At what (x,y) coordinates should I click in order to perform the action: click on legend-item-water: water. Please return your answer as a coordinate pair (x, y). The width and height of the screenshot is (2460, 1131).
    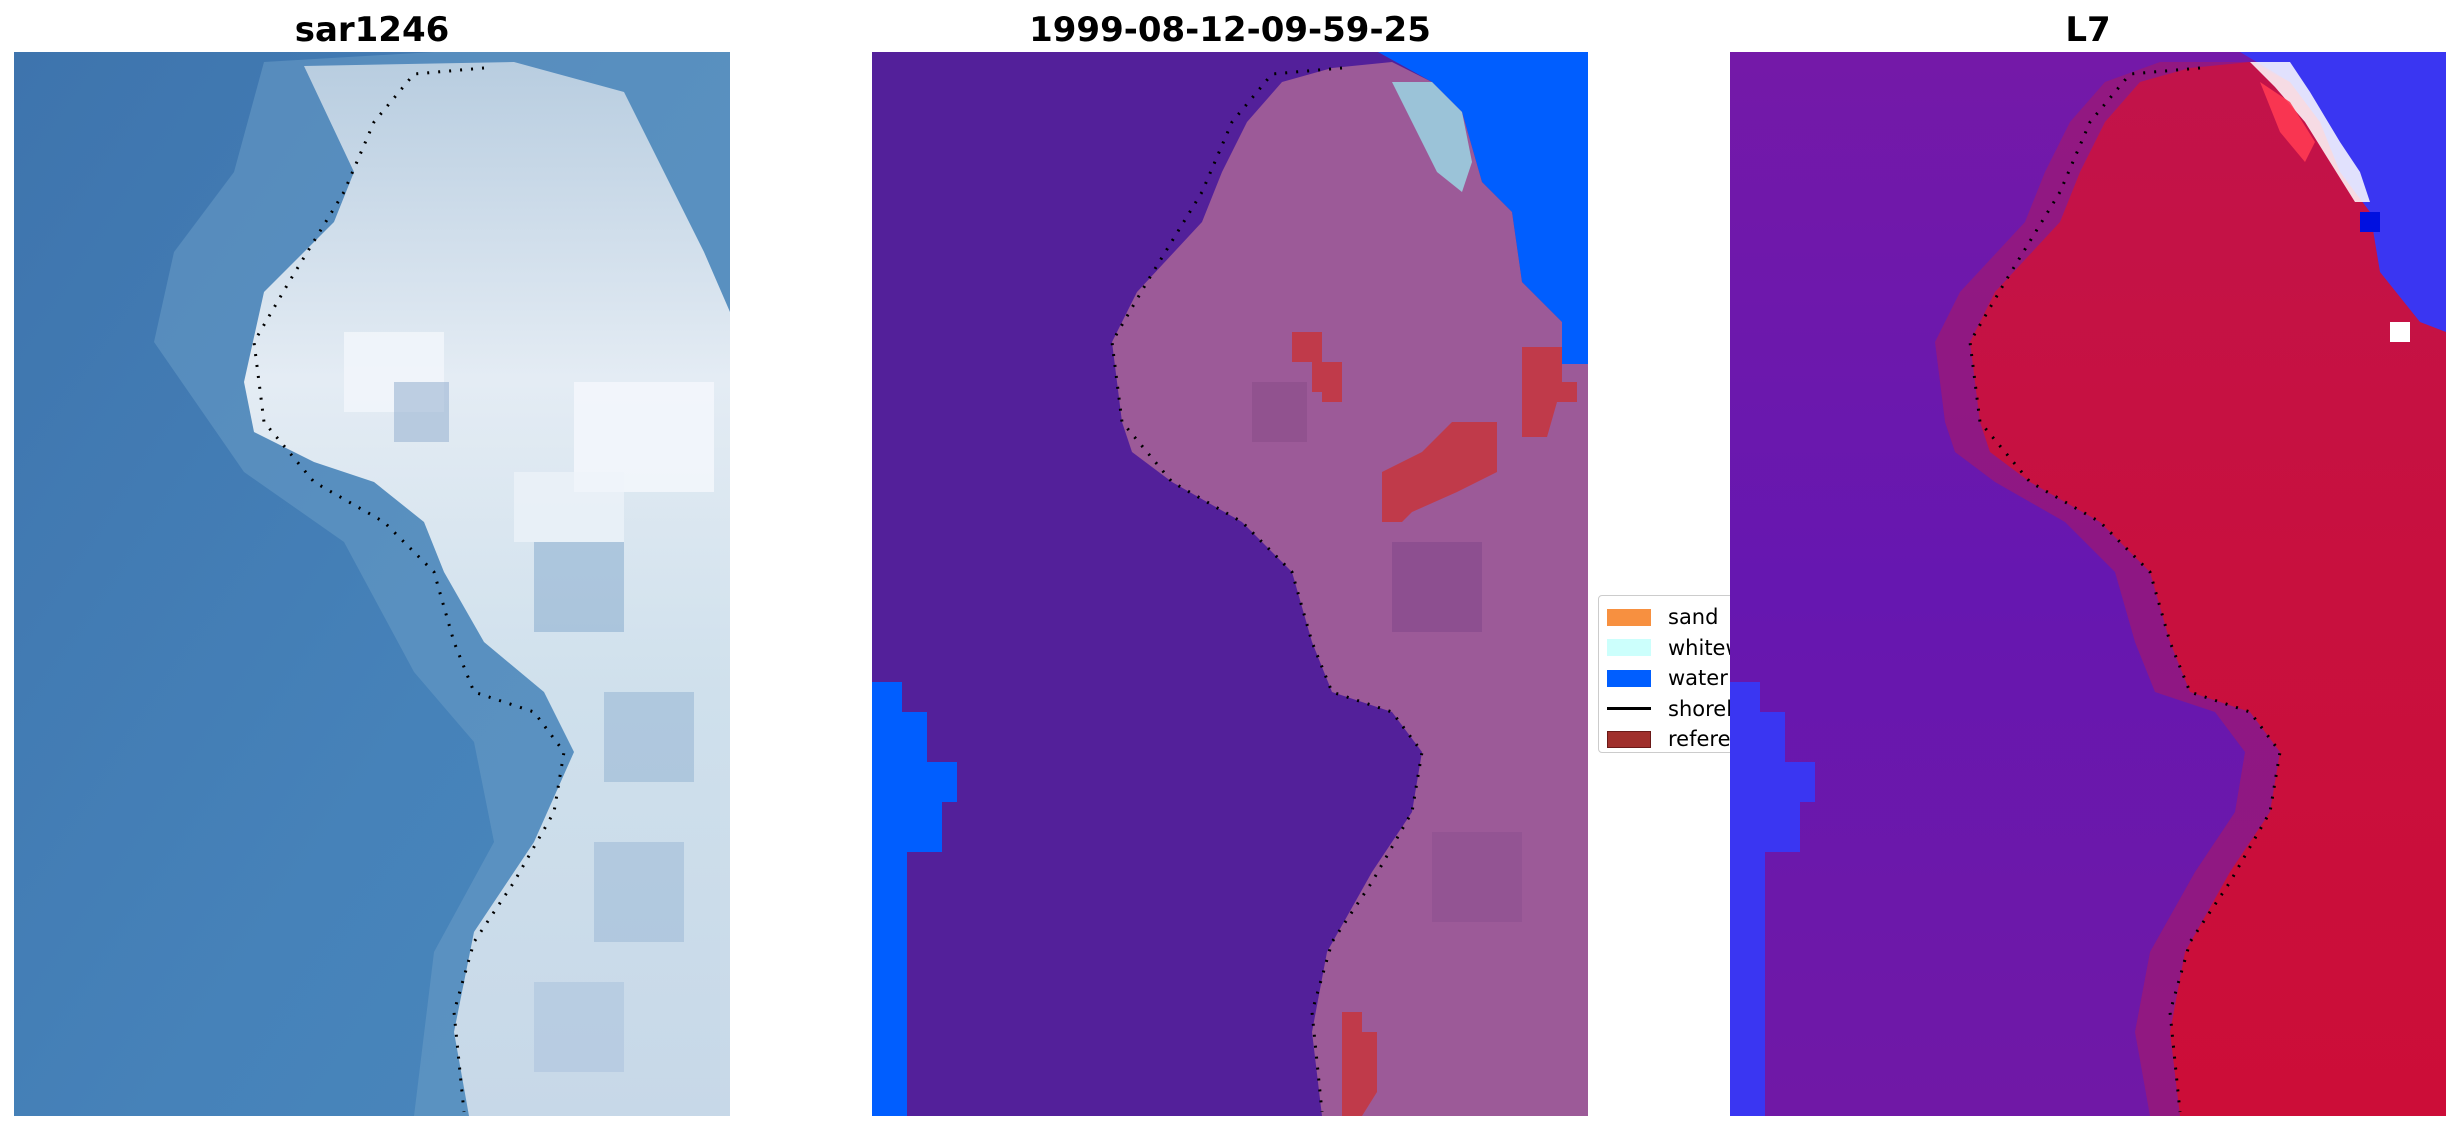
    Looking at the image, I should click on (1718, 678).